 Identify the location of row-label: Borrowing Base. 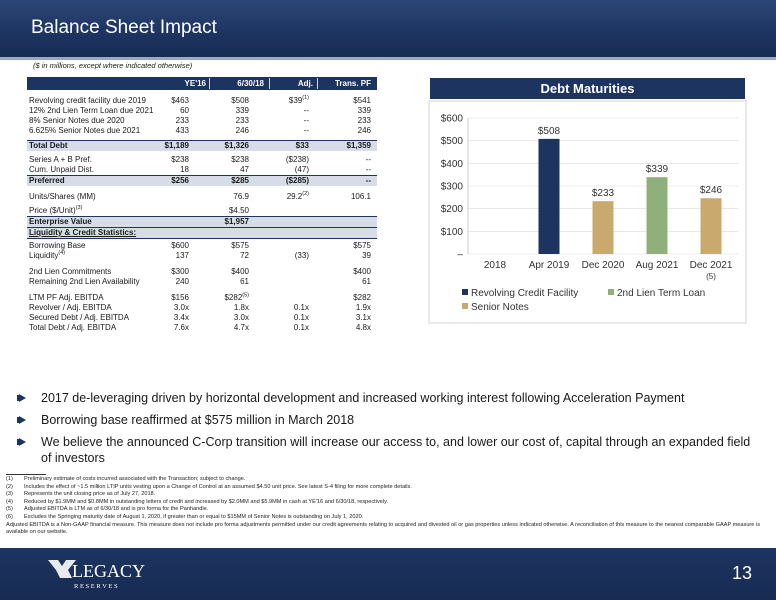
(57, 245).